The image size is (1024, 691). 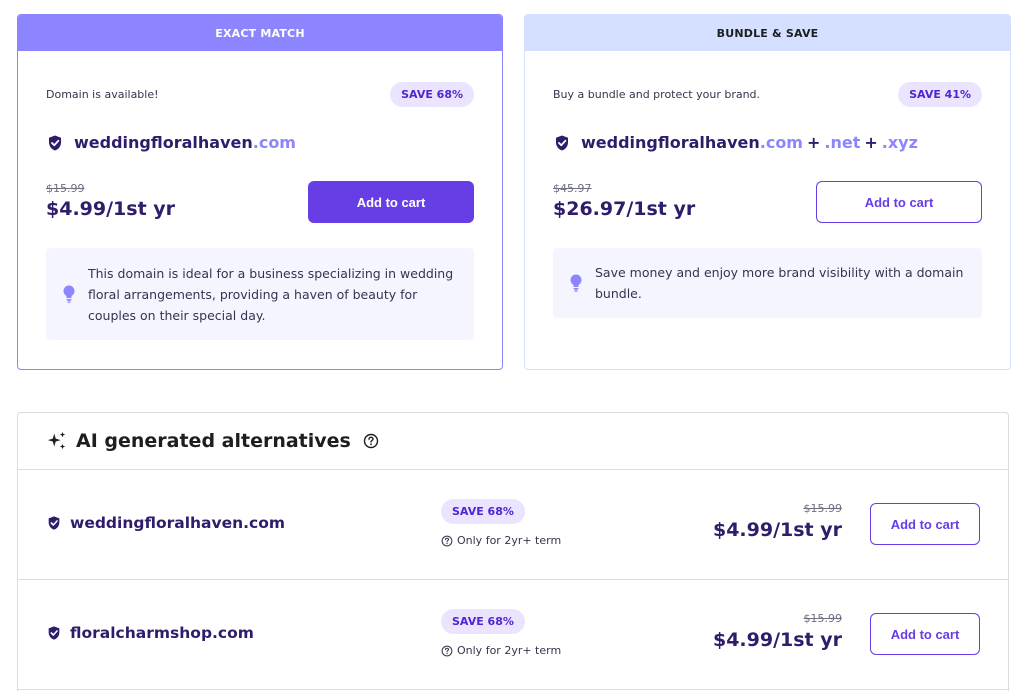 I want to click on exact-add-to-cart-button: Add to cart, so click(x=391, y=202).